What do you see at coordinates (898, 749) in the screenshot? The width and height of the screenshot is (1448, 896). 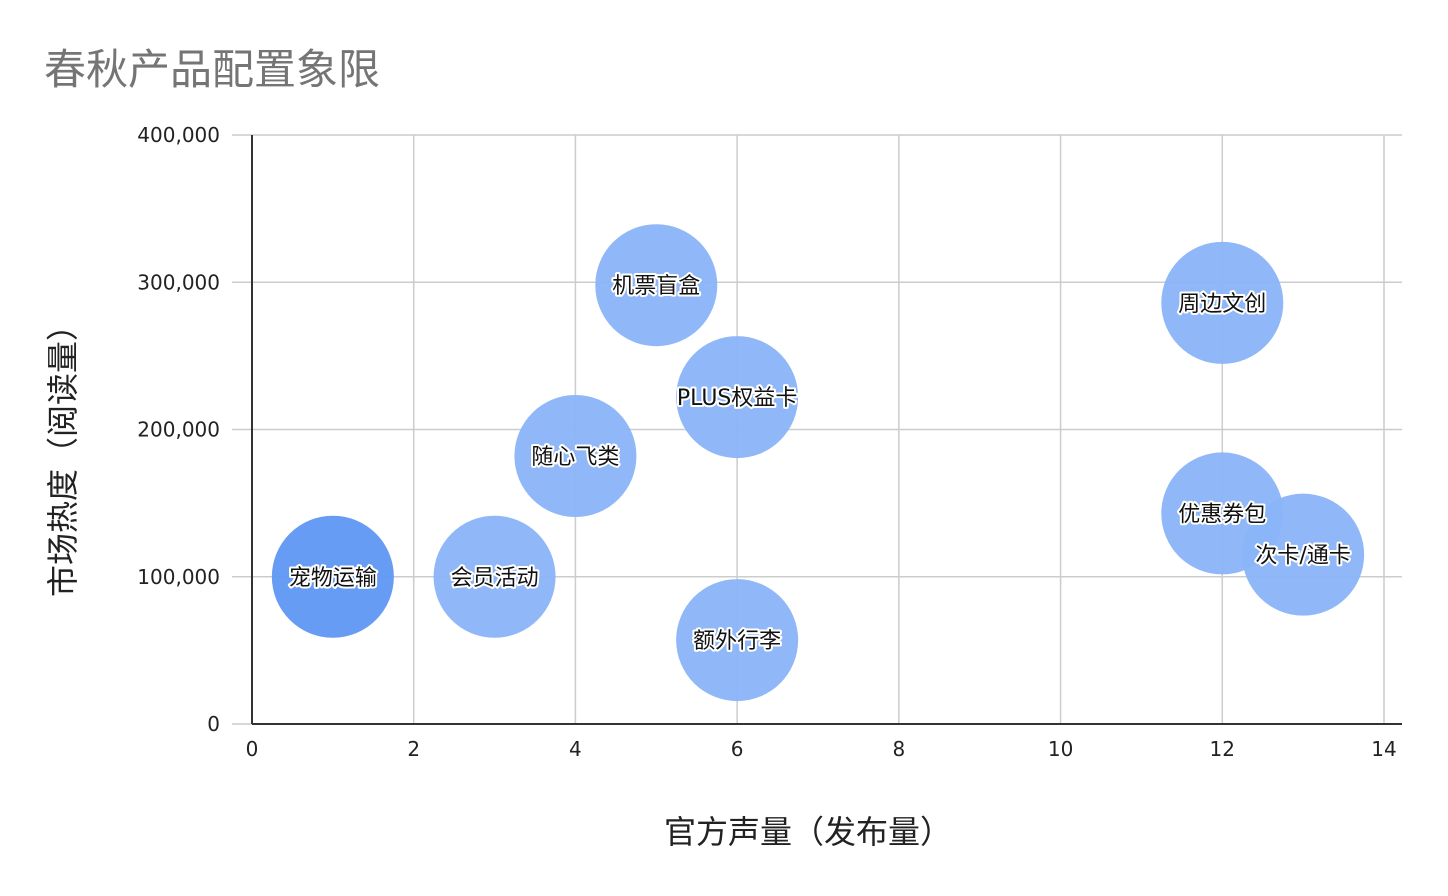 I see `x-tick-label: 8` at bounding box center [898, 749].